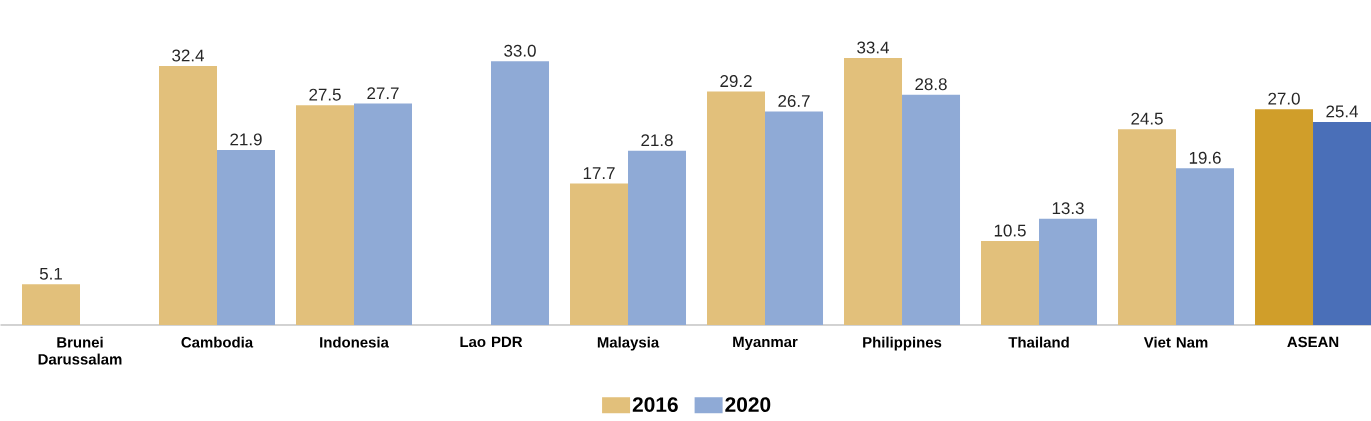  I want to click on data-label: 5.1, so click(50, 273).